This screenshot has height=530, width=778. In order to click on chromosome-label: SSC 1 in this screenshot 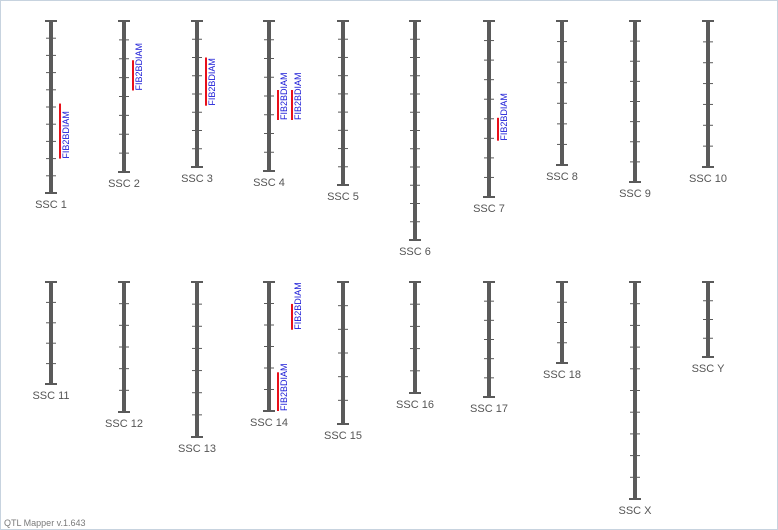, I will do `click(51, 205)`.